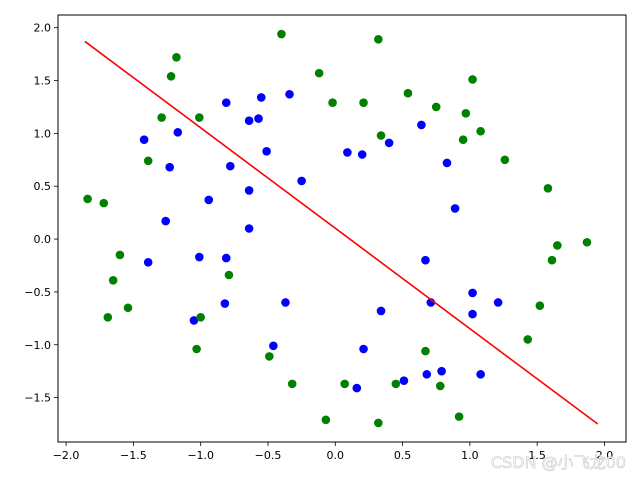 The width and height of the screenshot is (640, 480). Describe the element at coordinates (558, 462) in the screenshot. I see `watermark-text: CSDN @小飞龙00` at that location.